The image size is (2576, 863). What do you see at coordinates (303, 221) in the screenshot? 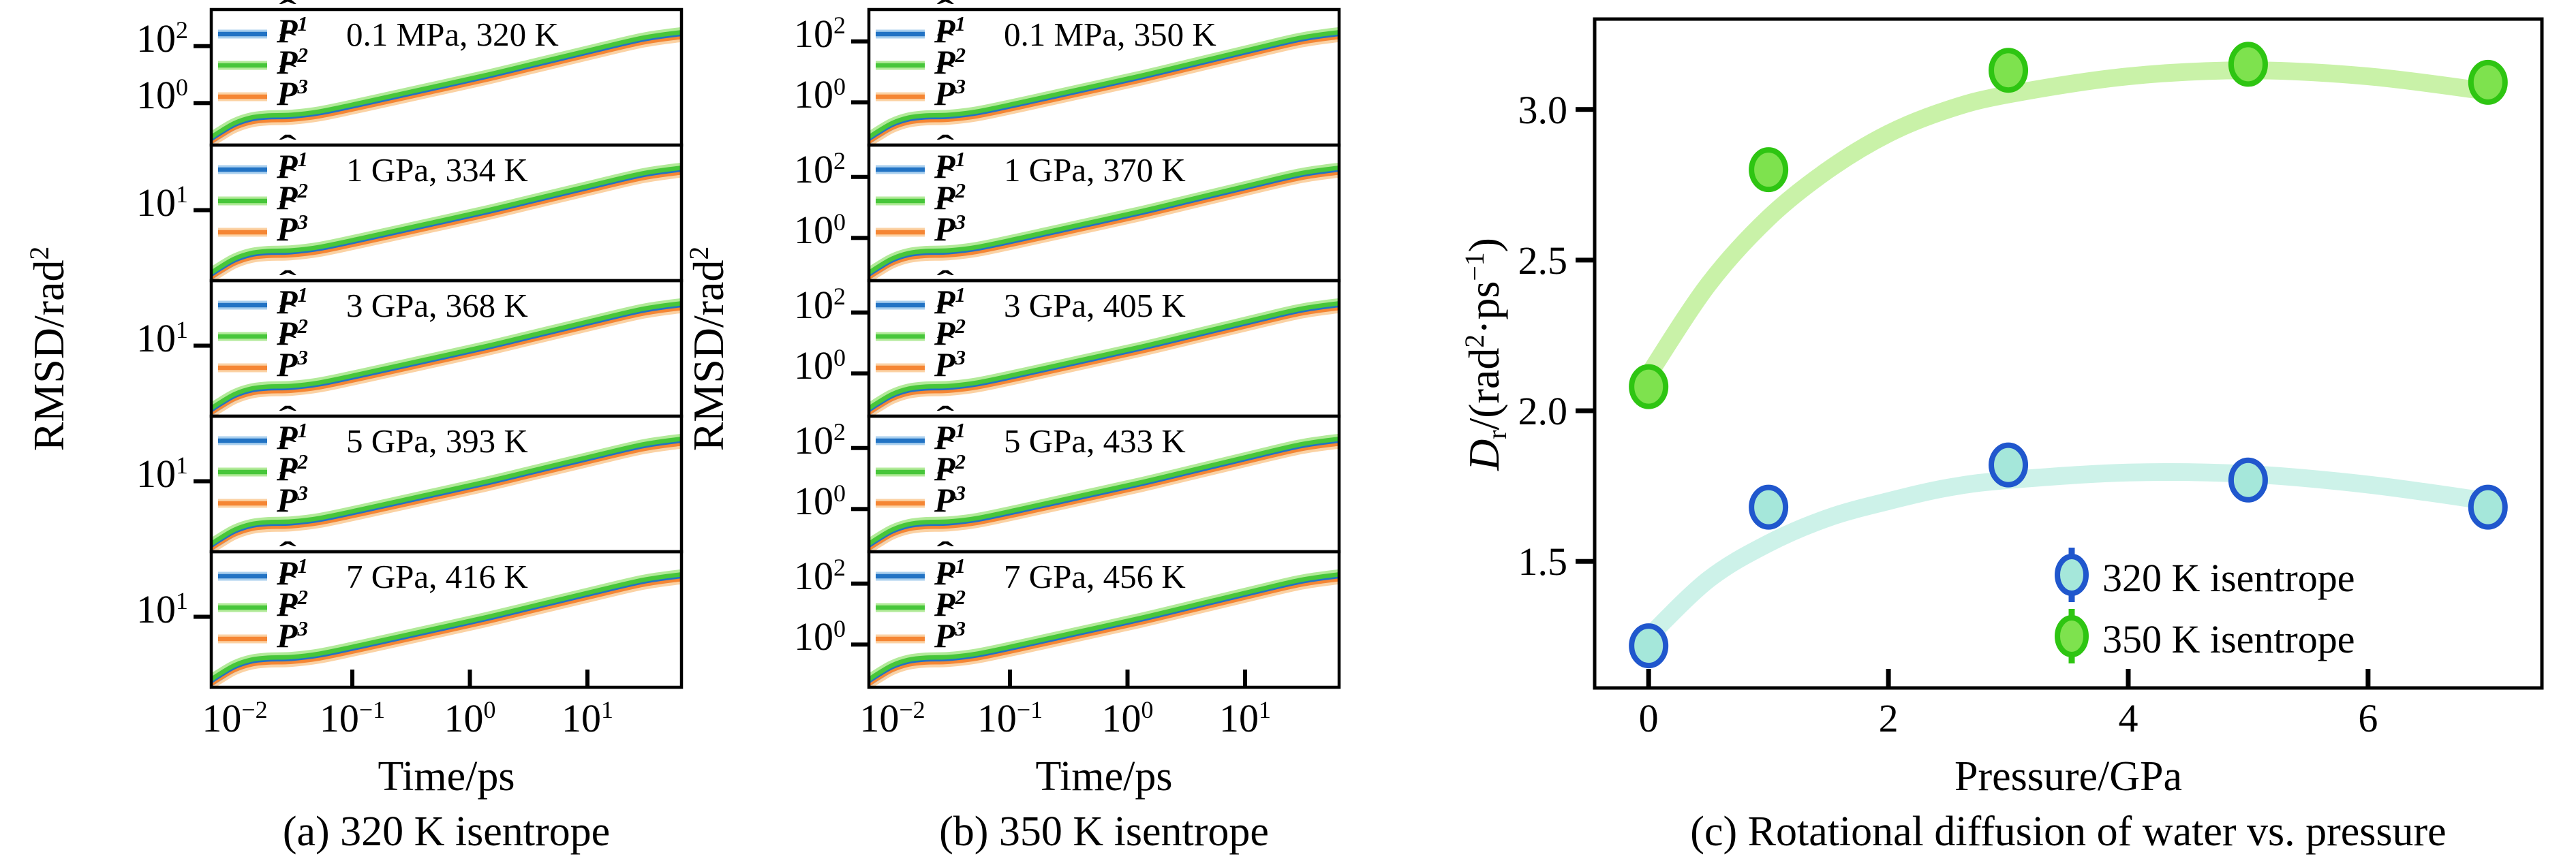
I see `p-sup: 3` at bounding box center [303, 221].